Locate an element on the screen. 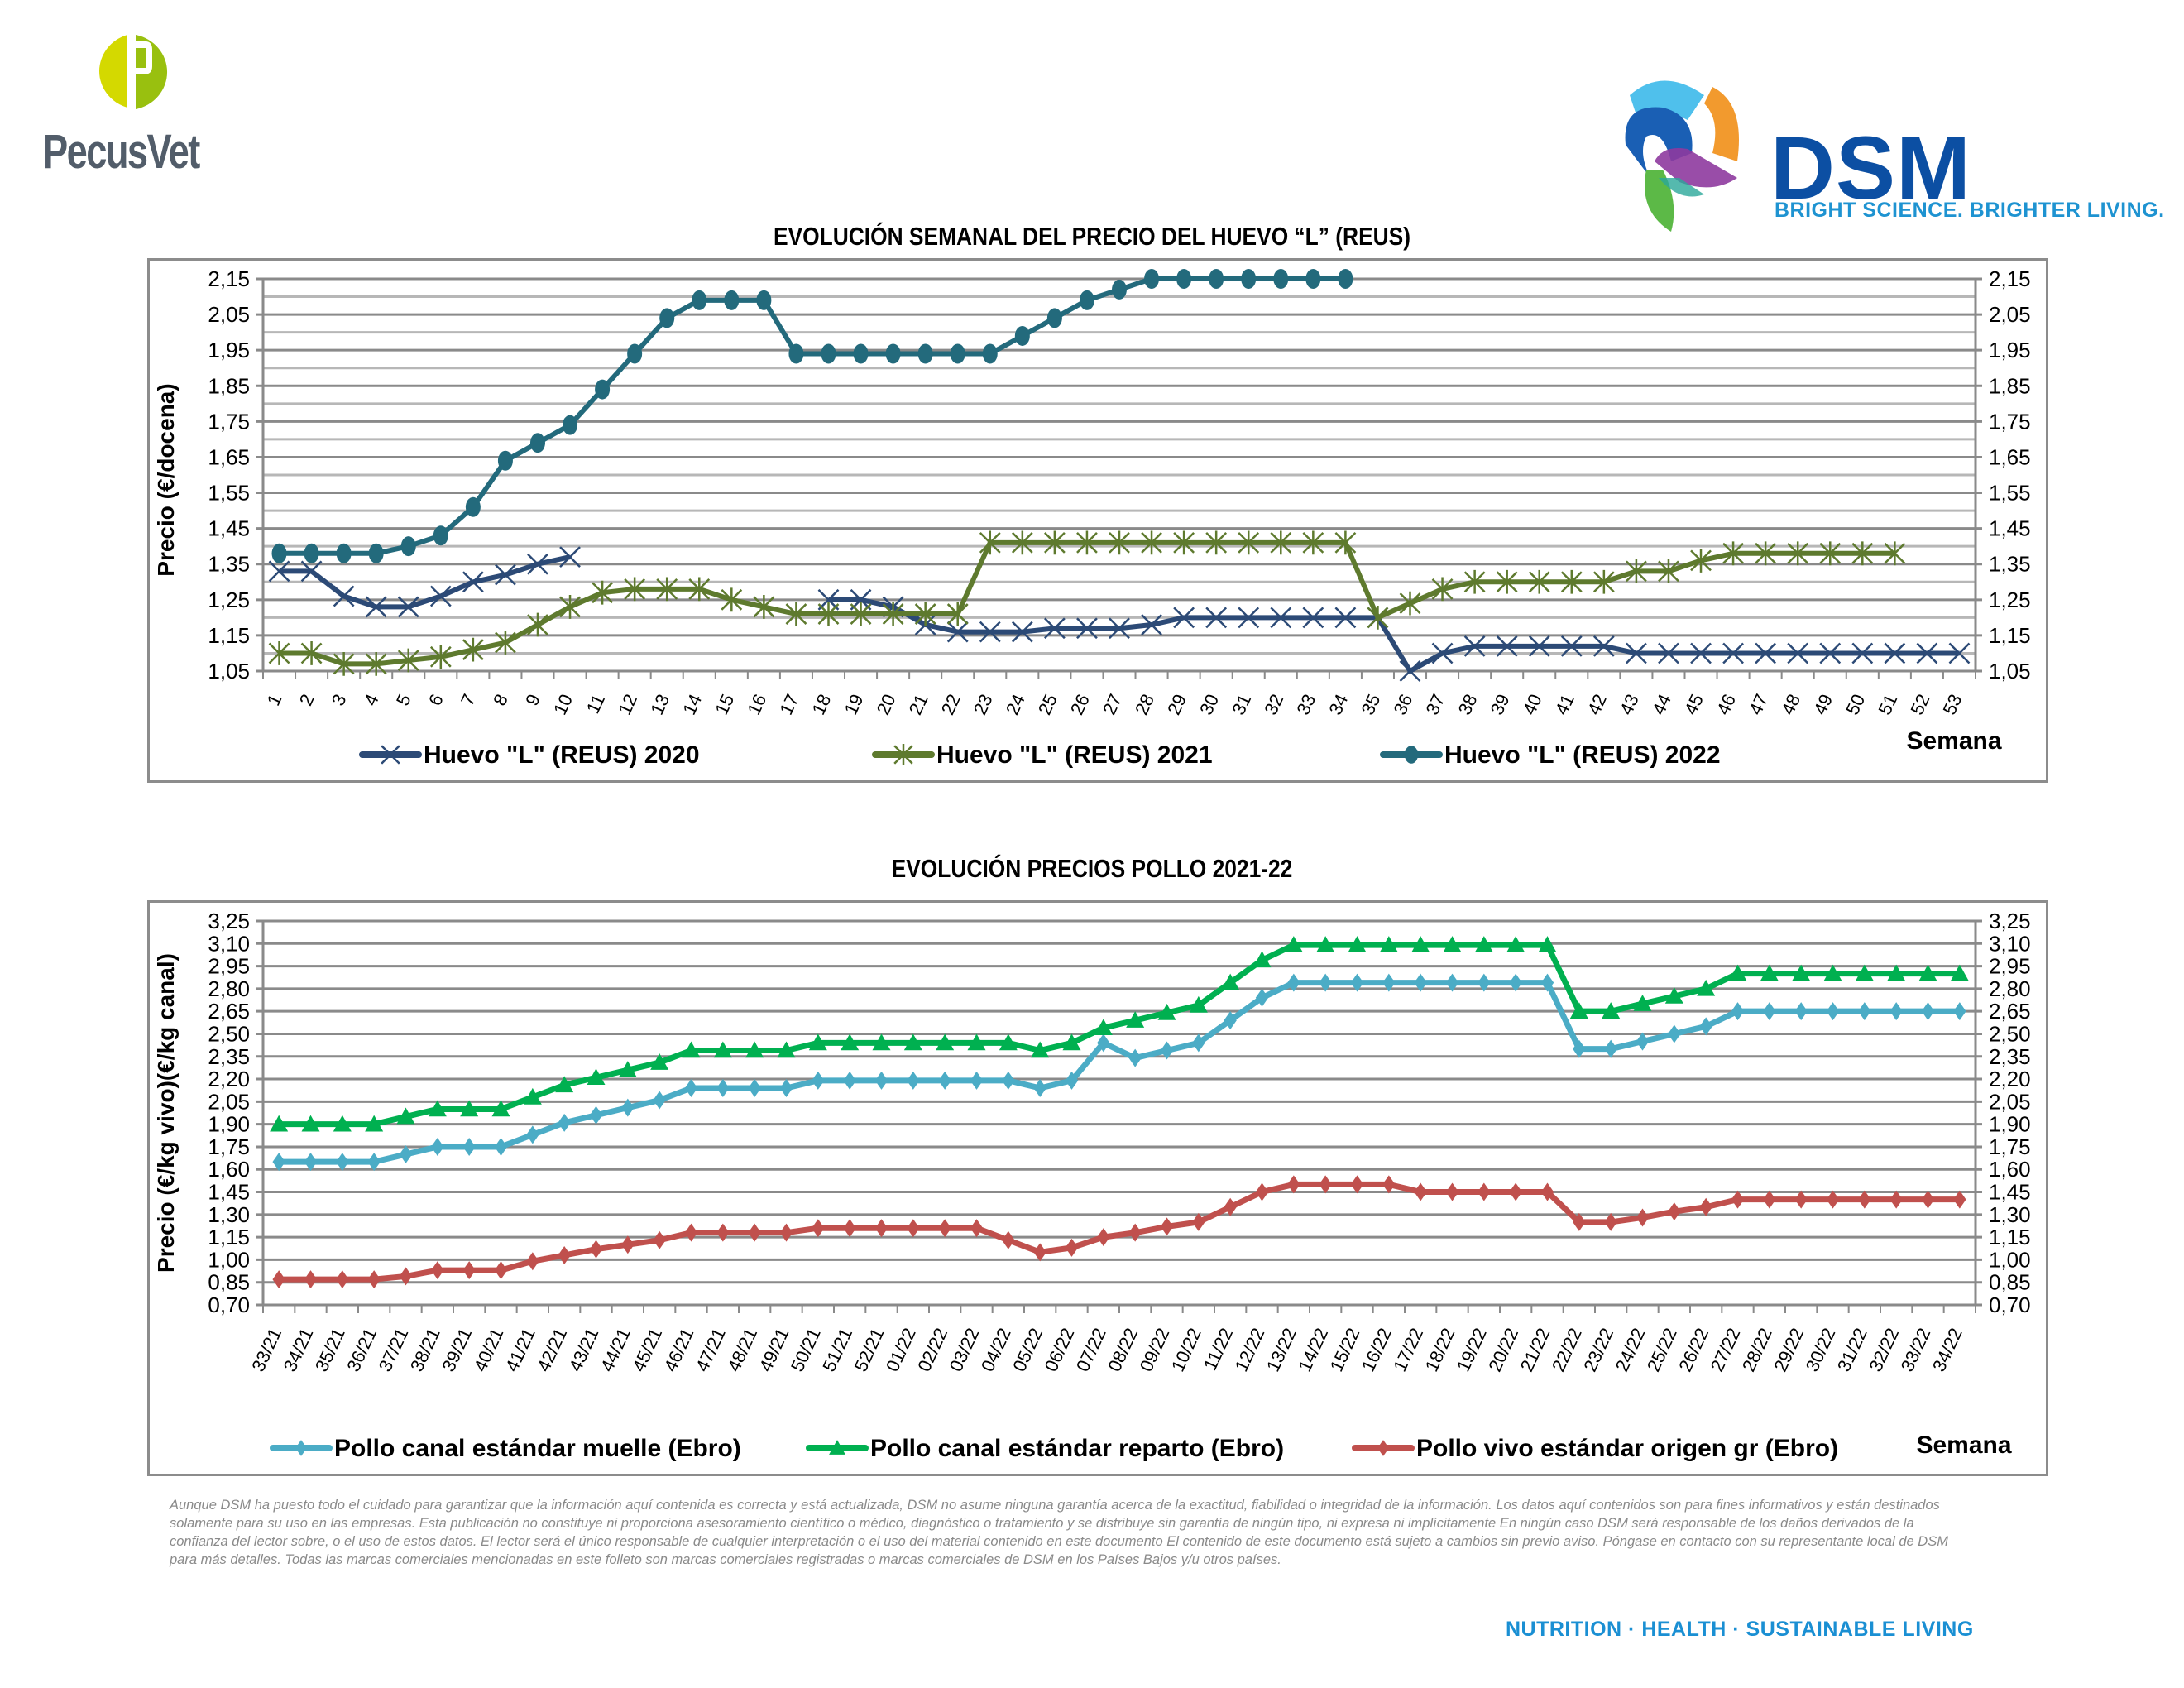 The image size is (2184, 1688). y-tick-label-left: 1,45 is located at coordinates (229, 528).